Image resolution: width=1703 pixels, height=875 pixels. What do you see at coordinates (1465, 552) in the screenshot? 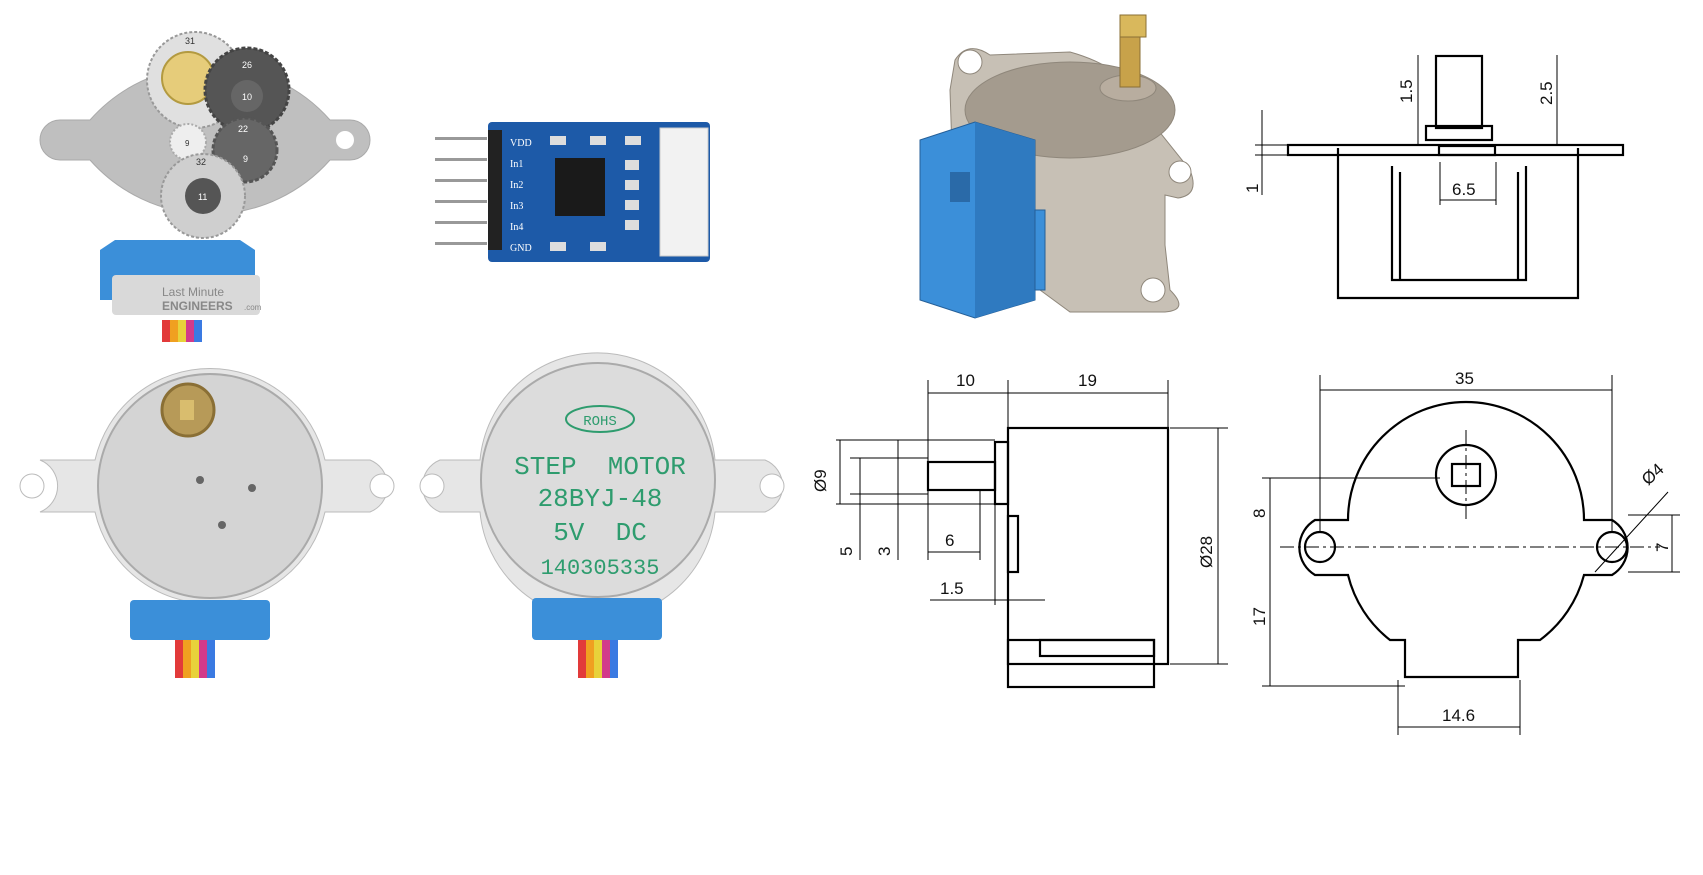
I see `drawing-front-view: 35 Ø4 8 7 17 14.6` at bounding box center [1465, 552].